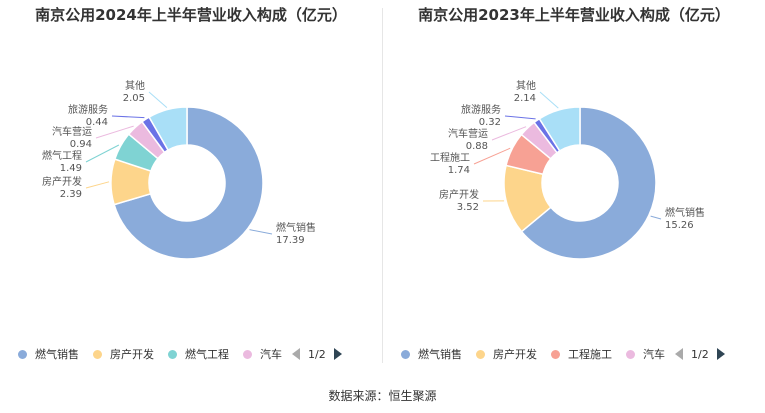  Describe the element at coordinates (477, 146) in the screenshot. I see `slice-label-value: 0.88` at that location.